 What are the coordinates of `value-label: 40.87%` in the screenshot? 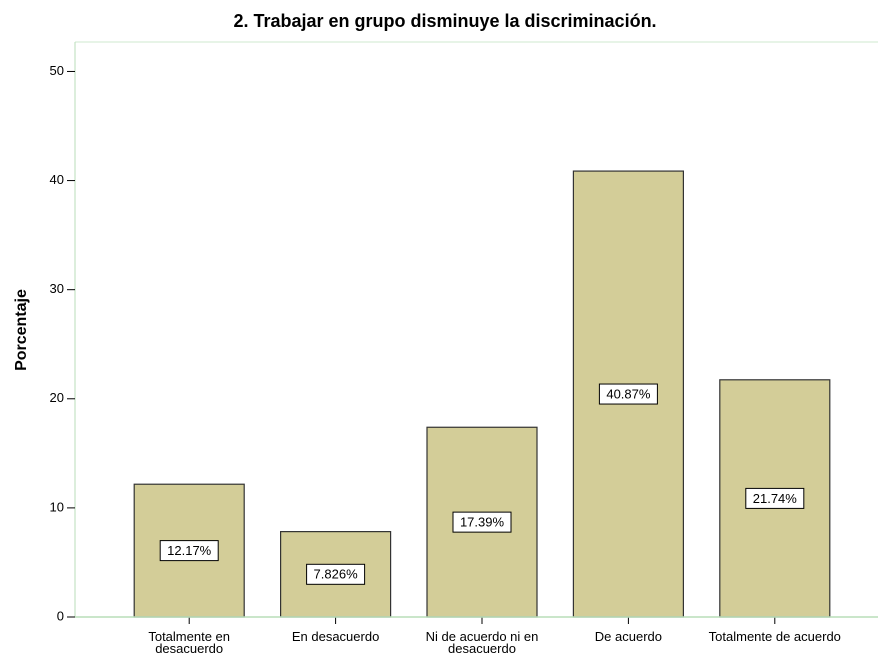 It's located at (628, 393).